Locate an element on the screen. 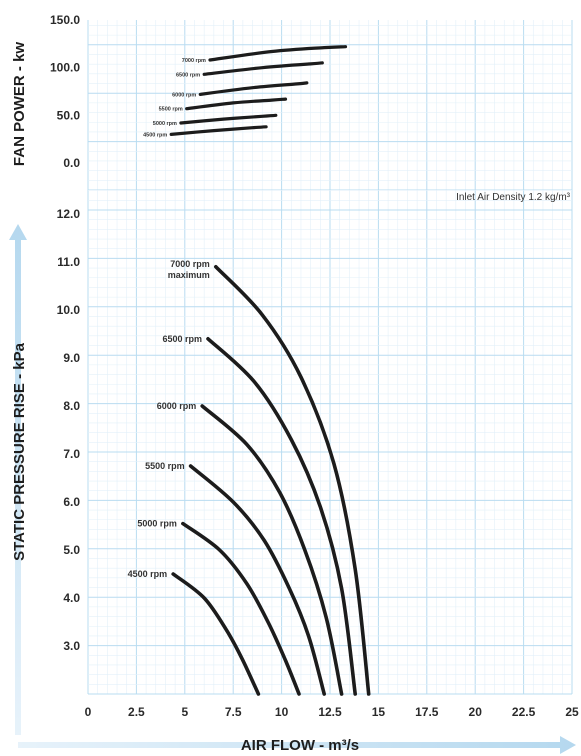 This screenshot has width=581, height=756. air-flow-x-tick-label: 7.5 is located at coordinates (233, 712).